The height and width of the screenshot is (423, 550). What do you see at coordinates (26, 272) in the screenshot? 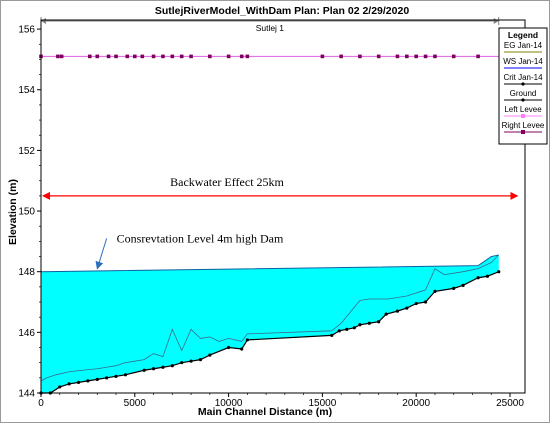
I see `y-tick-label: 148` at bounding box center [26, 272].